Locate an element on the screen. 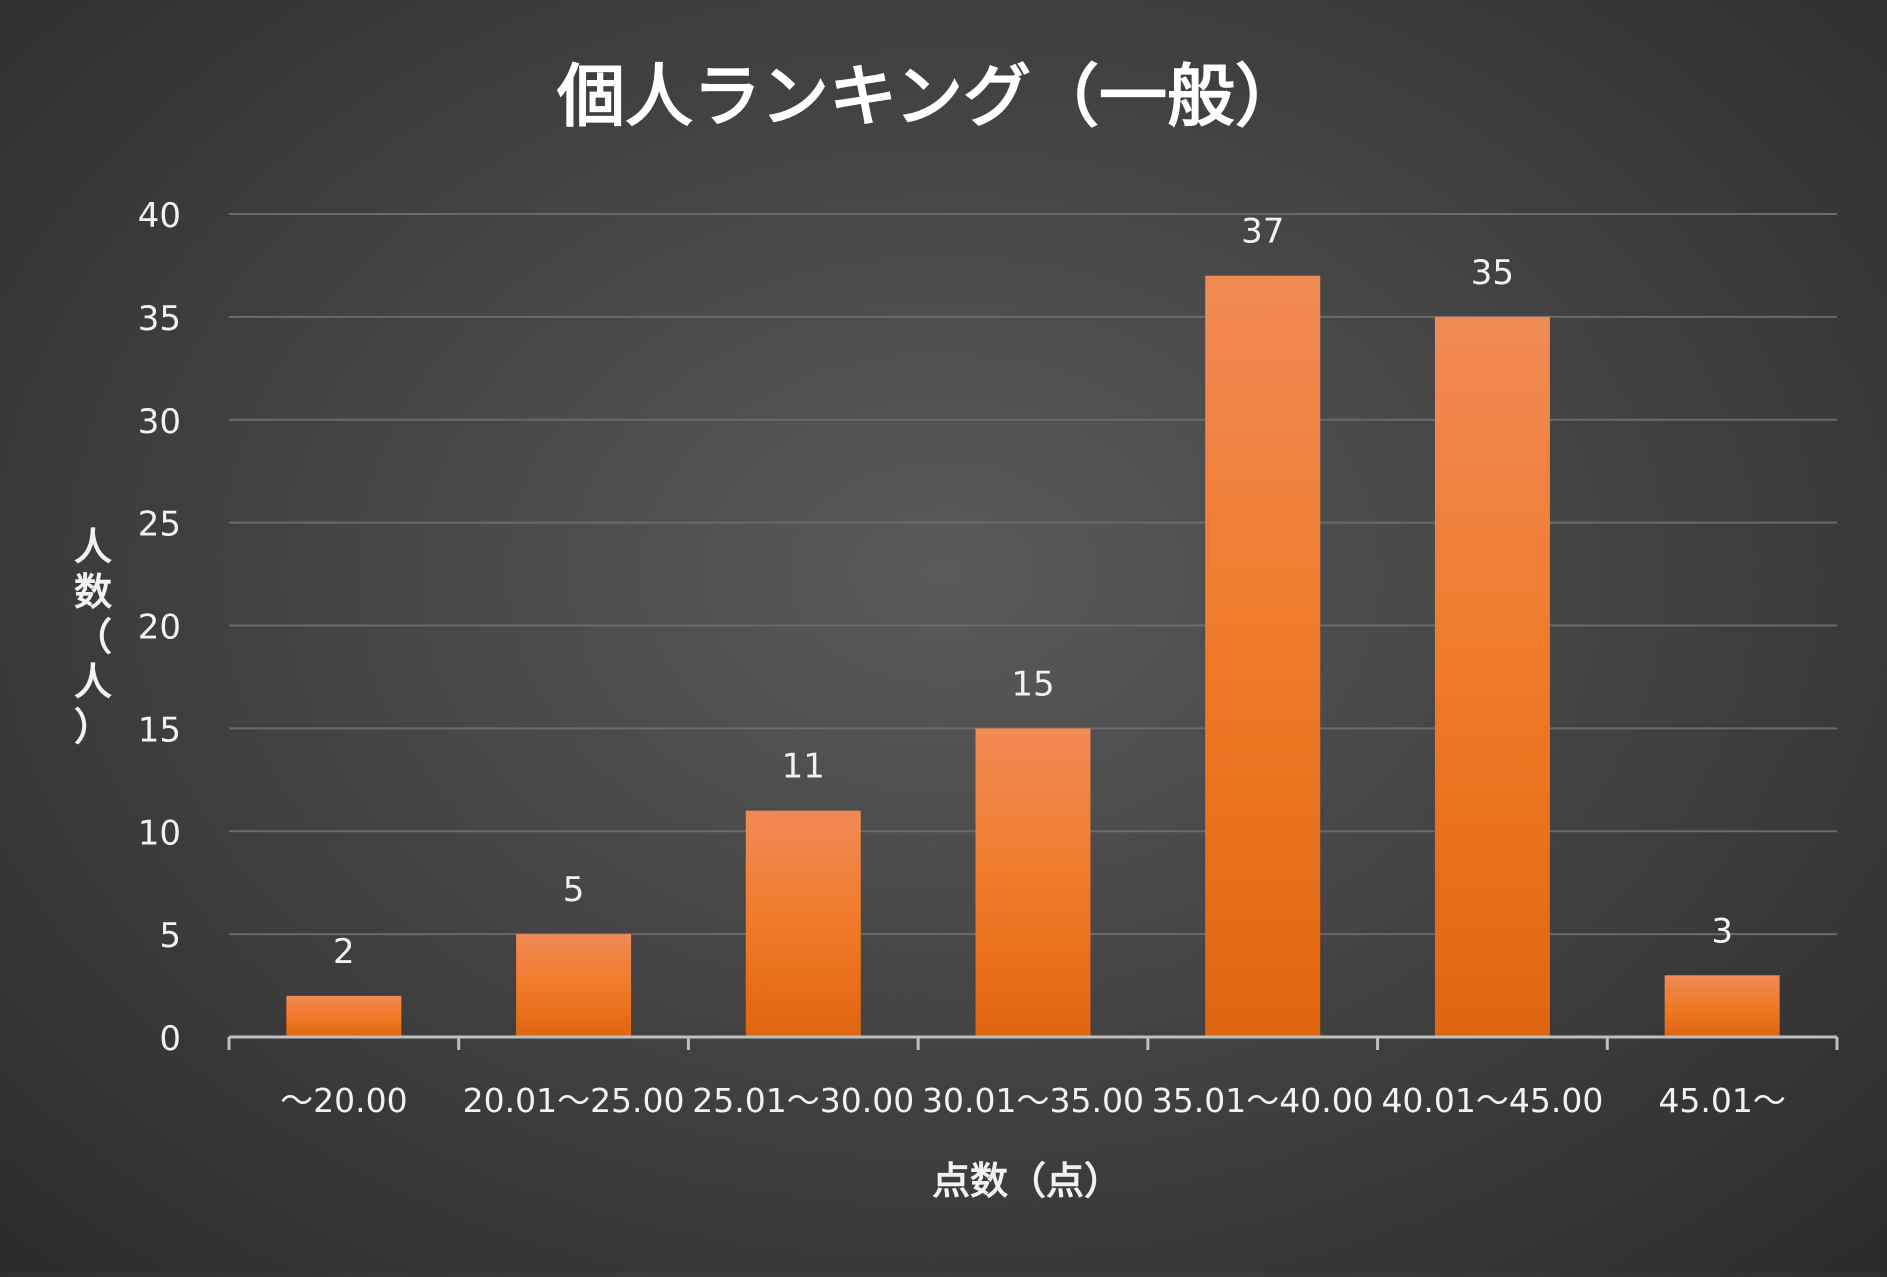  data-label: 2 is located at coordinates (344, 952).